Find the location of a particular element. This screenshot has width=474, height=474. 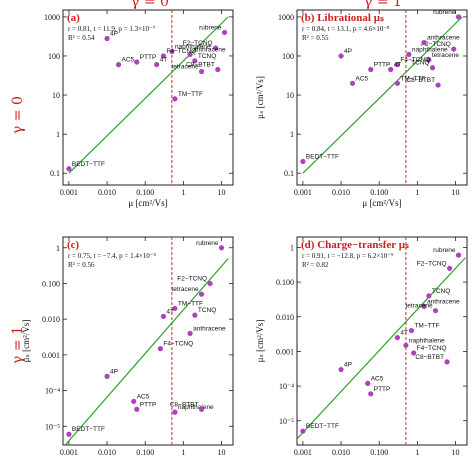

row-label-gamma0: γ = 0 is located at coordinates (18, 115).